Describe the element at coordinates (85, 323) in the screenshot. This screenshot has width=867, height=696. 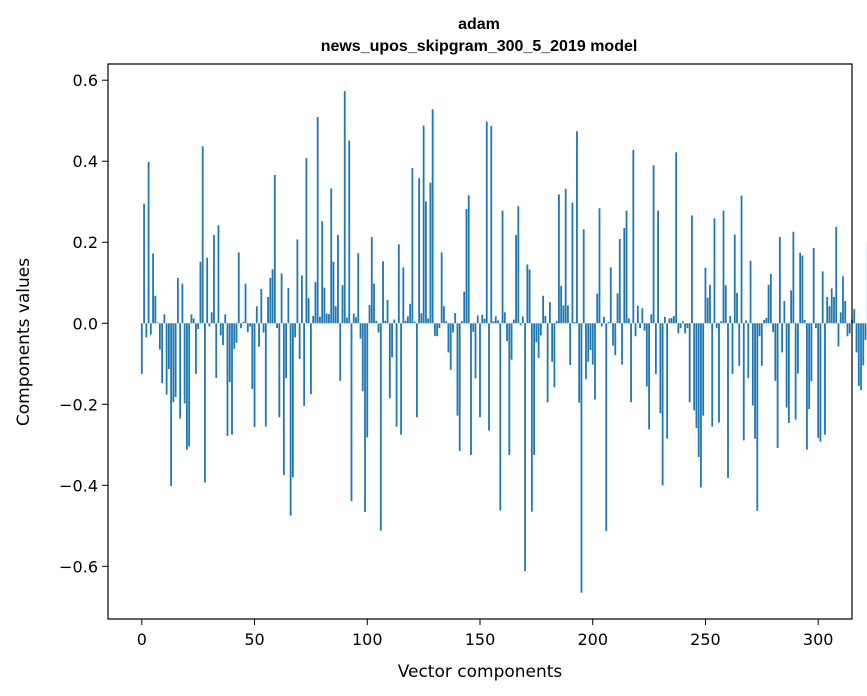
I see `y-tick-label-3: 0.0` at that location.